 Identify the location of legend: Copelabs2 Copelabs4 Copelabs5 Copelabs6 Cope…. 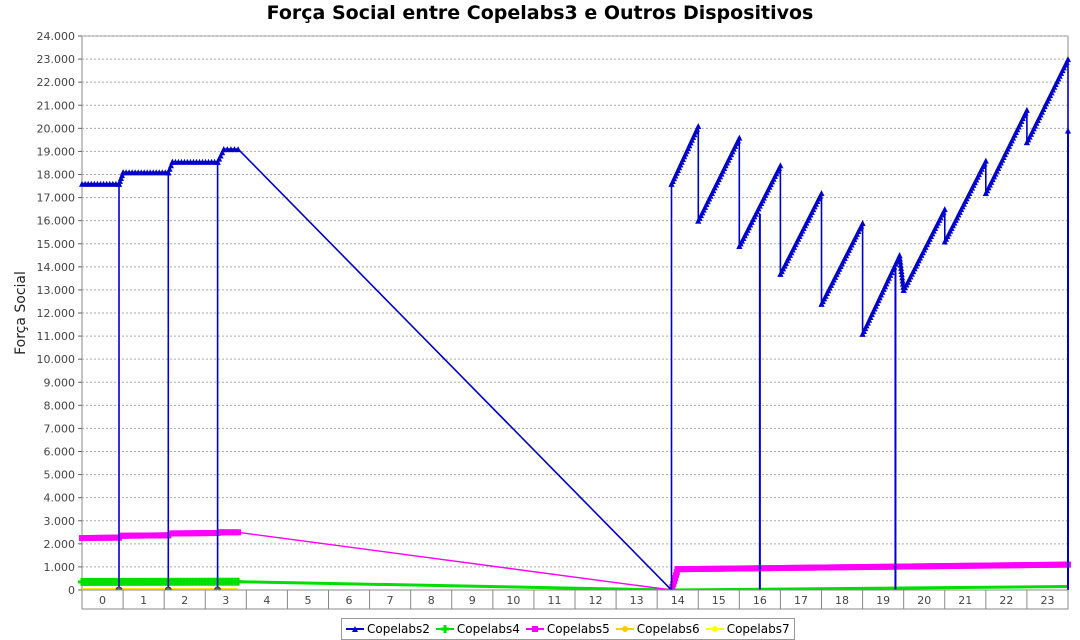
(568, 629).